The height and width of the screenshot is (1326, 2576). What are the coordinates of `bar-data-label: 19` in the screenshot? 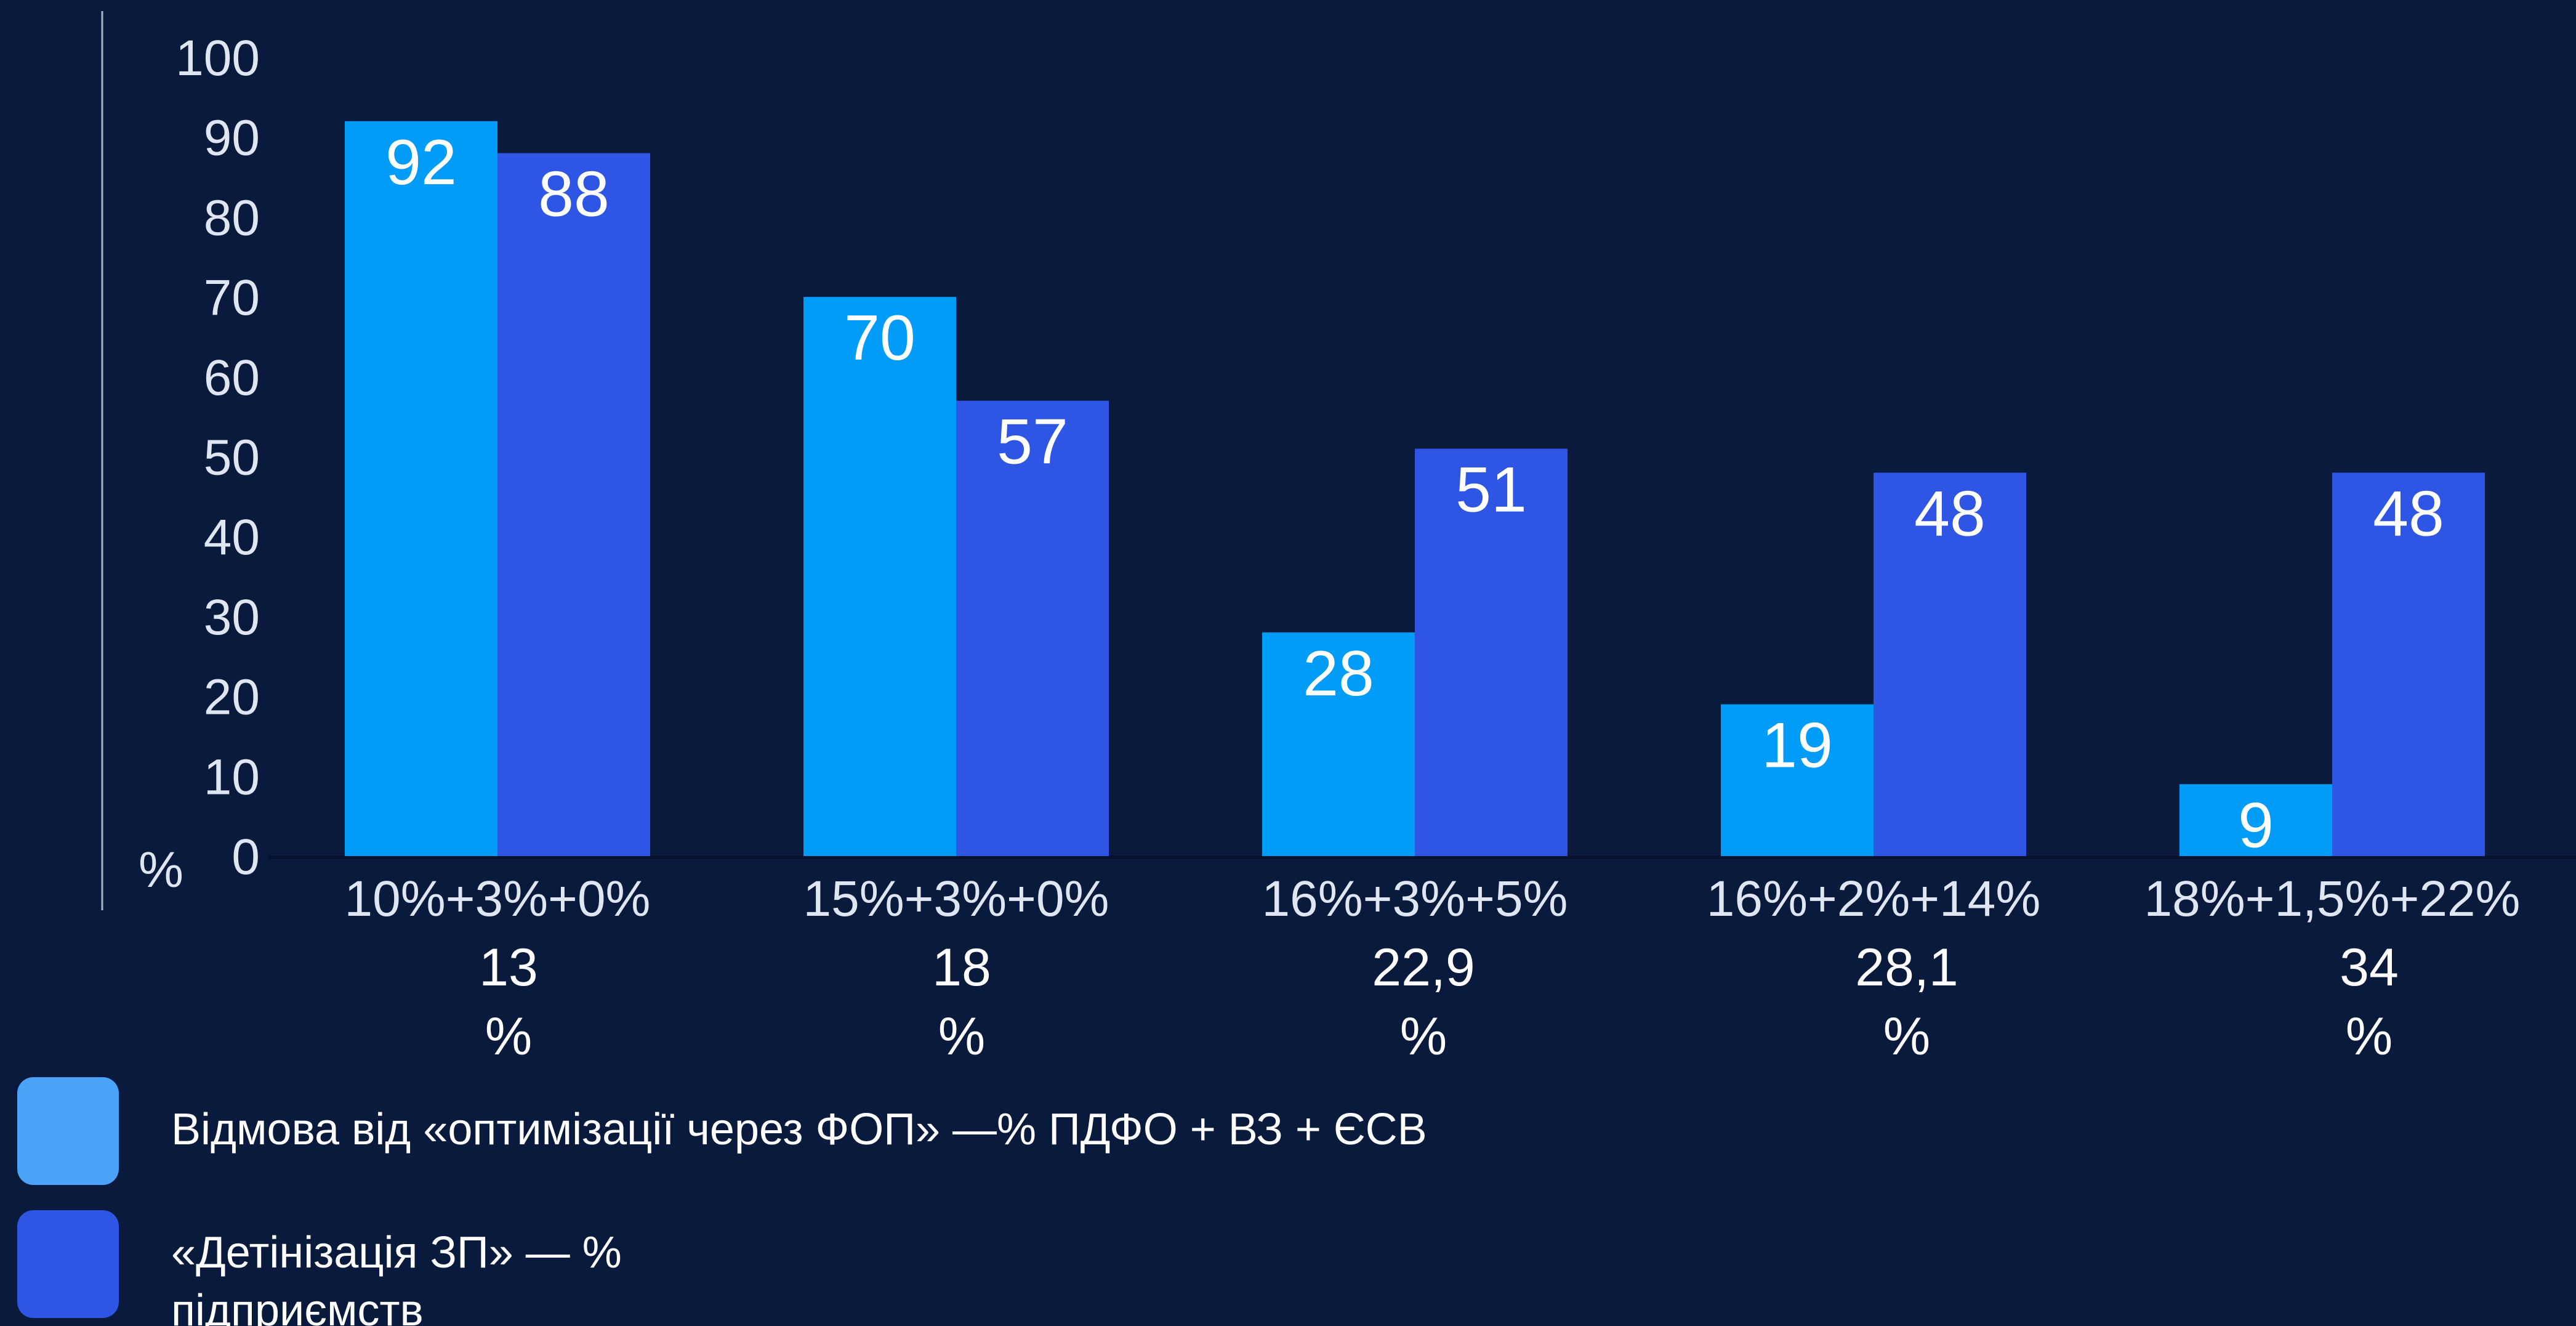 It's located at (1797, 746).